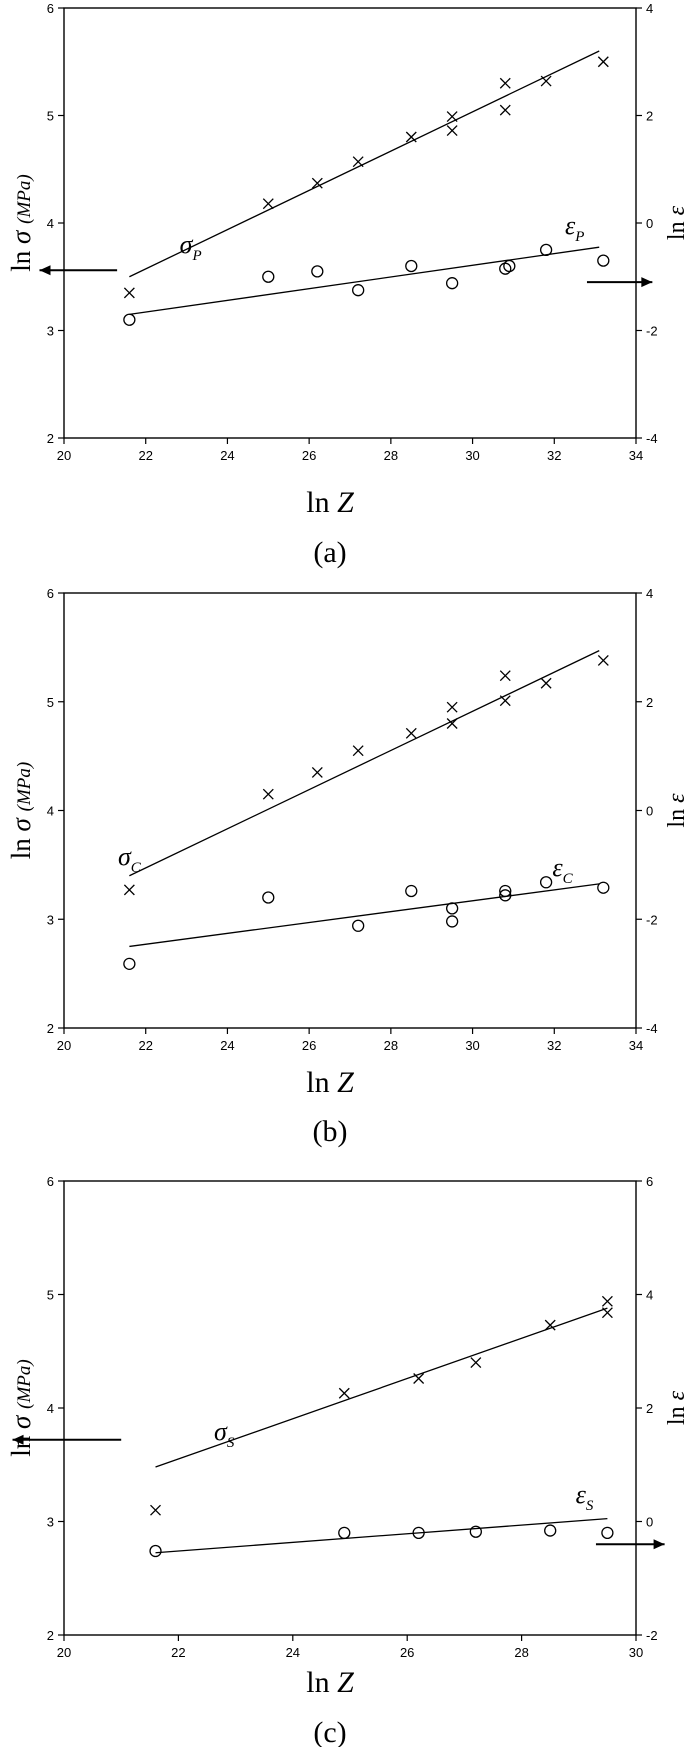 The width and height of the screenshot is (700, 1747). What do you see at coordinates (231, 1443) in the screenshot?
I see `series-label-subscript: S` at bounding box center [231, 1443].